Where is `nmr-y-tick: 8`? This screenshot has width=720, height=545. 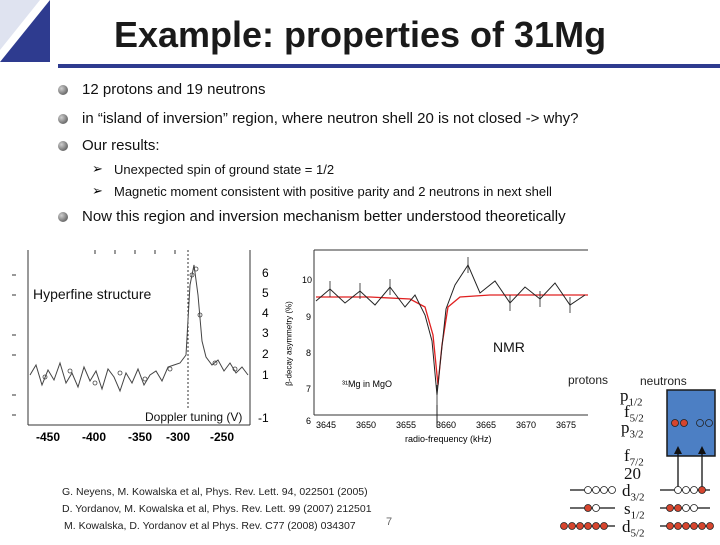
nmr-y-tick: 8 is located at coordinates (309, 353).